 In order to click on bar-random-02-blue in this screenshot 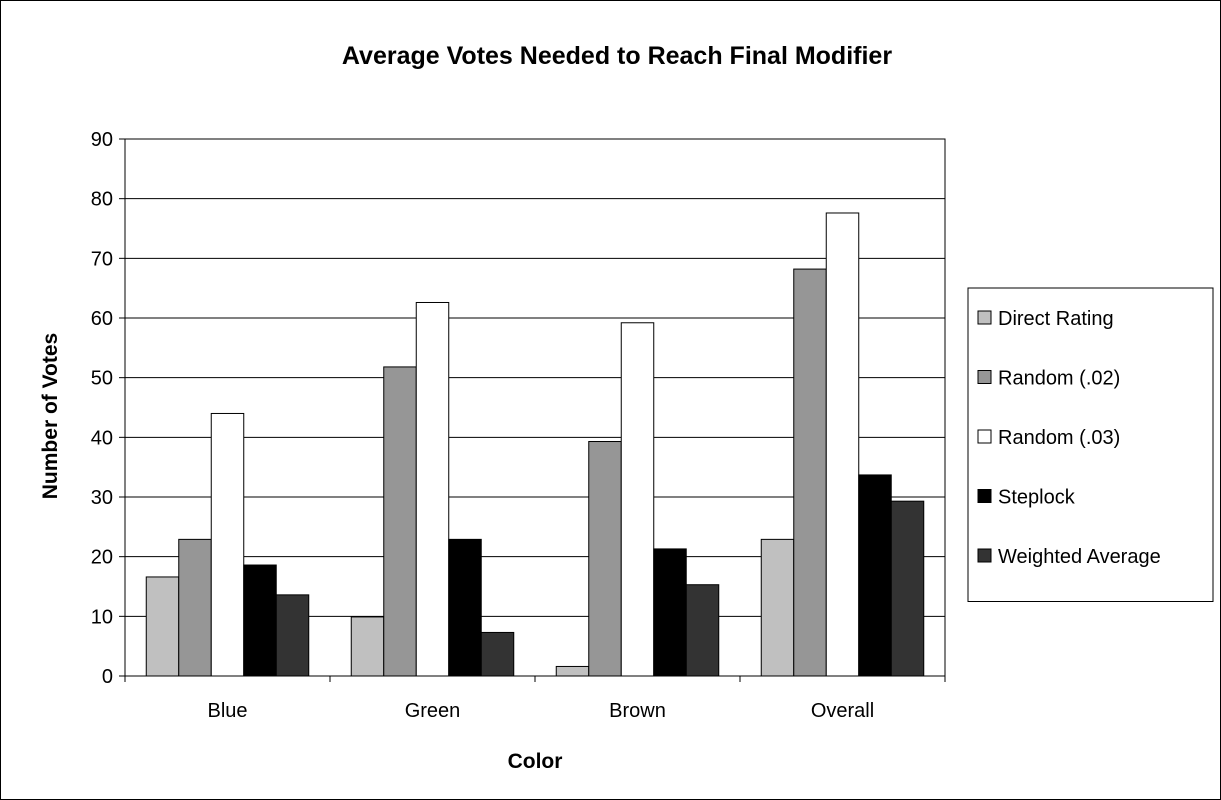, I will do `click(195, 607)`.